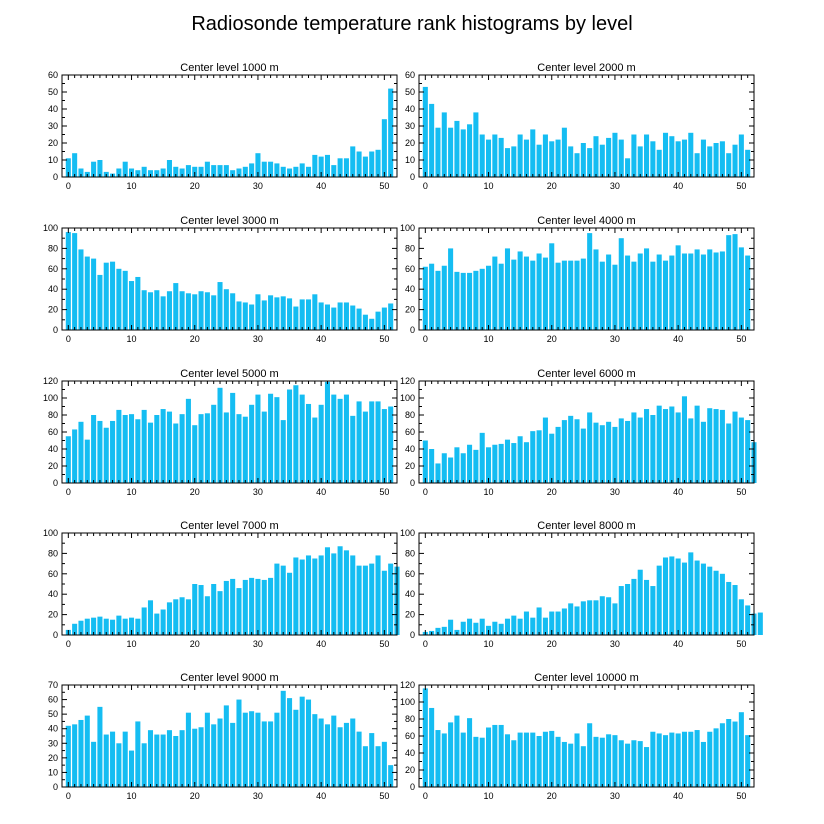 Image resolution: width=824 pixels, height=824 pixels. What do you see at coordinates (68, 796) in the screenshot?
I see `x-tick-label: 0` at bounding box center [68, 796].